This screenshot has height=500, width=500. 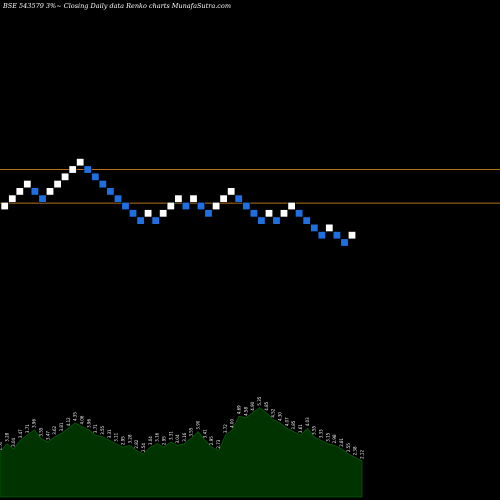 I want to click on volume-label: 3.61, so click(x=300, y=428).